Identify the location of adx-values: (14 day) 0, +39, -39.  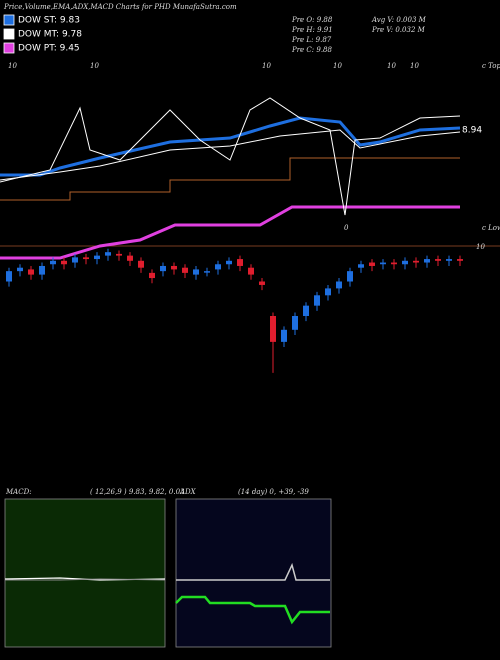
(273, 492).